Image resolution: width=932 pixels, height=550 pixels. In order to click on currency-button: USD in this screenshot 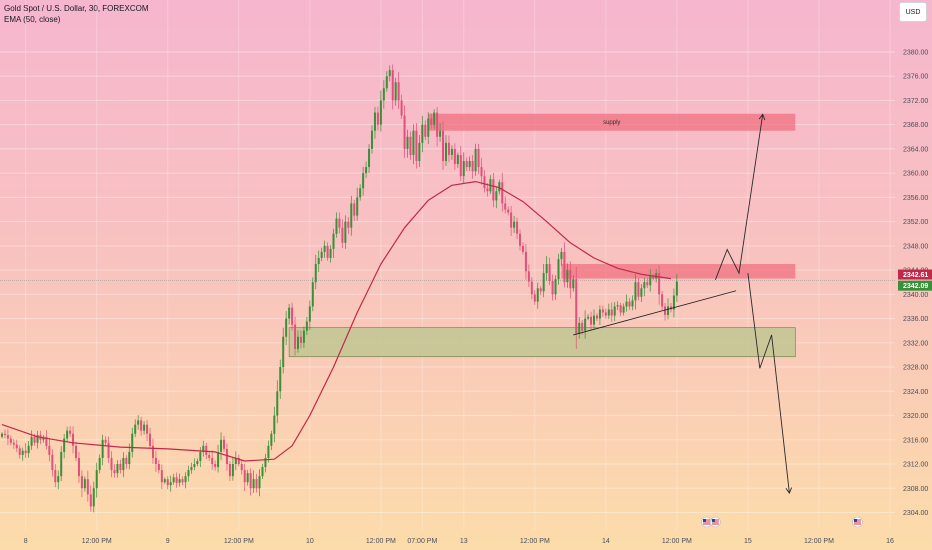, I will do `click(913, 12)`.